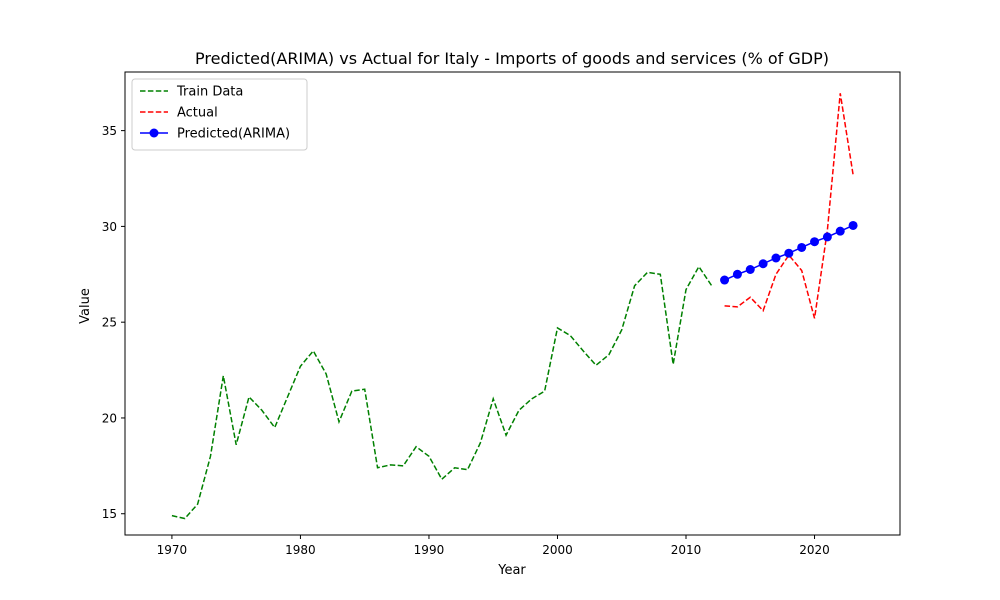  I want to click on x-tick-label: 1990, so click(429, 550).